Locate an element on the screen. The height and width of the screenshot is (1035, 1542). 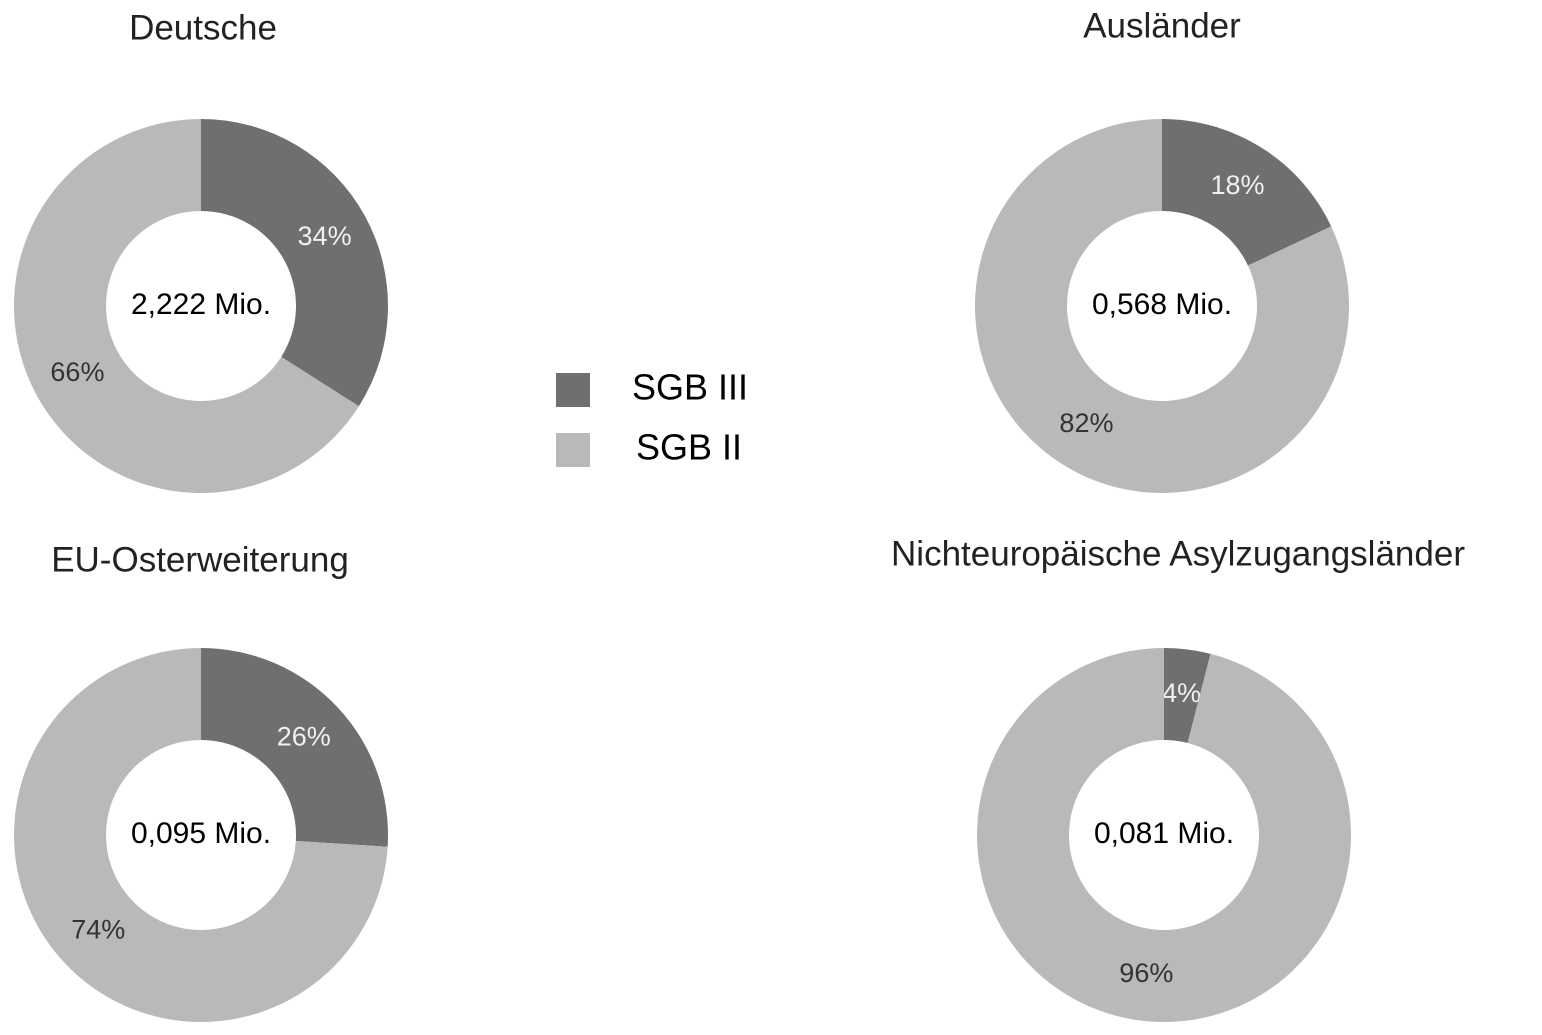
value-label: 34% is located at coordinates (325, 236).